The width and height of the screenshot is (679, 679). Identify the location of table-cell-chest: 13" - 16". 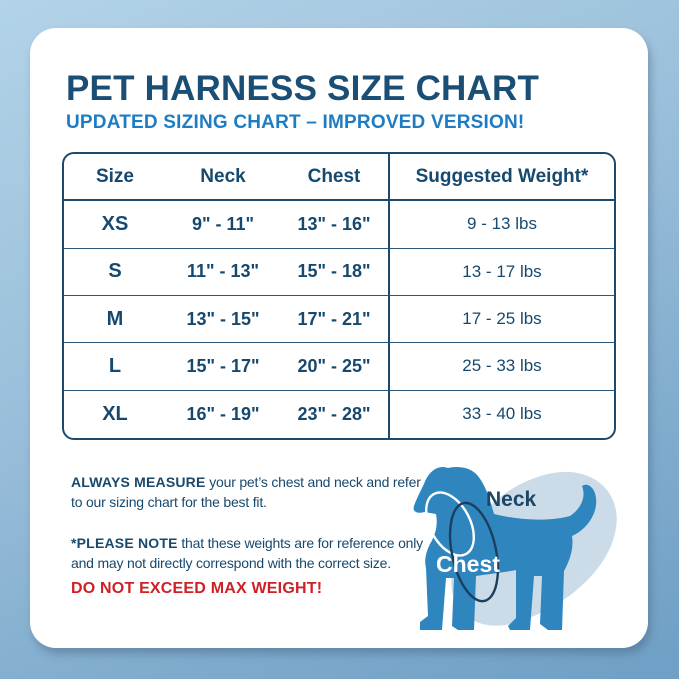
(334, 225).